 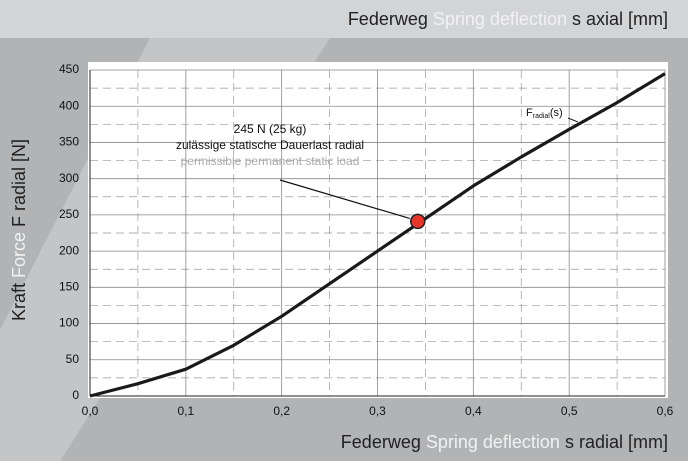 What do you see at coordinates (19, 183) in the screenshot?
I see `label-part: F radial [N]` at bounding box center [19, 183].